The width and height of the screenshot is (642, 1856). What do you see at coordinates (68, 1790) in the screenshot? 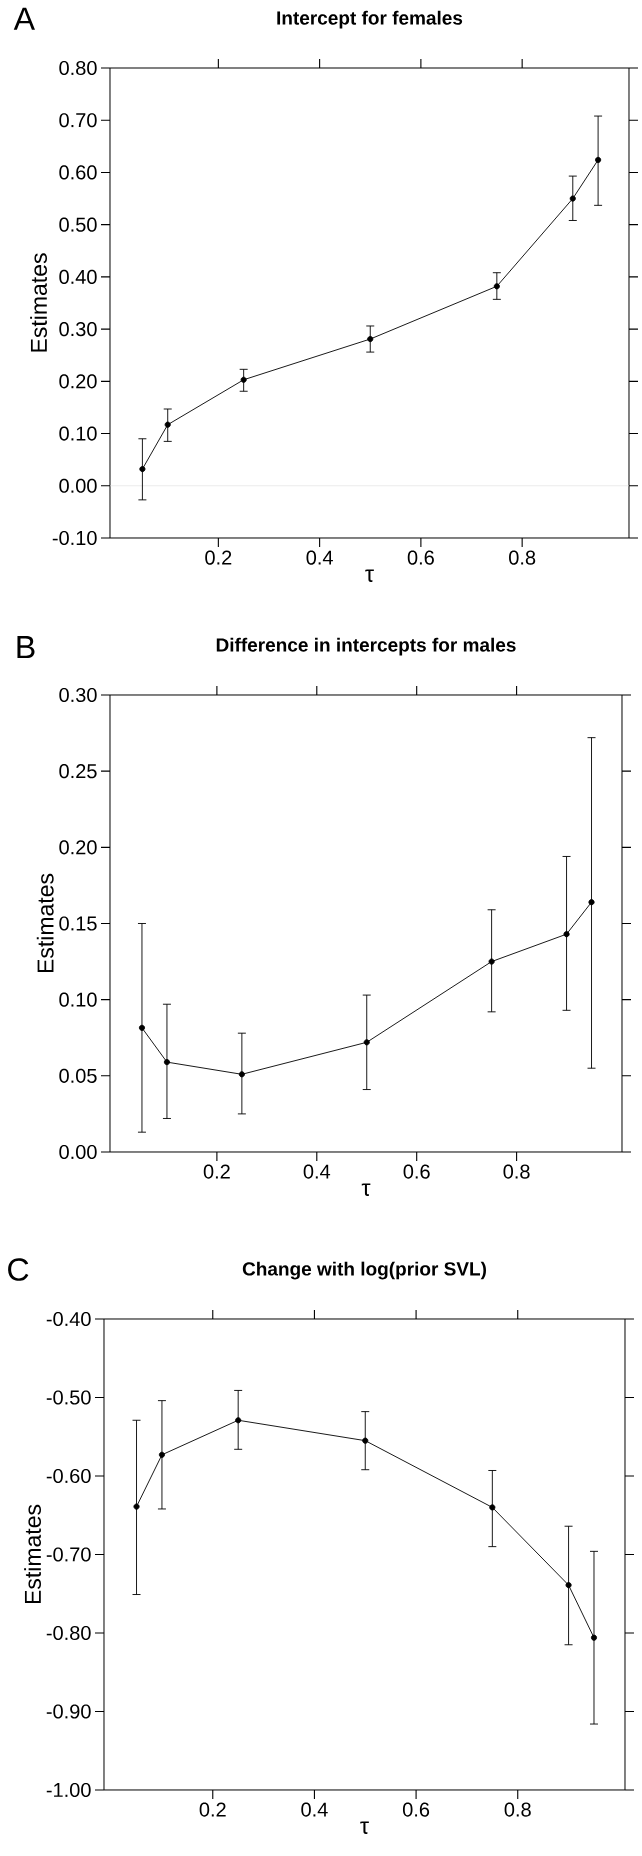
I see `y-tick-label: -1.00` at bounding box center [68, 1790].